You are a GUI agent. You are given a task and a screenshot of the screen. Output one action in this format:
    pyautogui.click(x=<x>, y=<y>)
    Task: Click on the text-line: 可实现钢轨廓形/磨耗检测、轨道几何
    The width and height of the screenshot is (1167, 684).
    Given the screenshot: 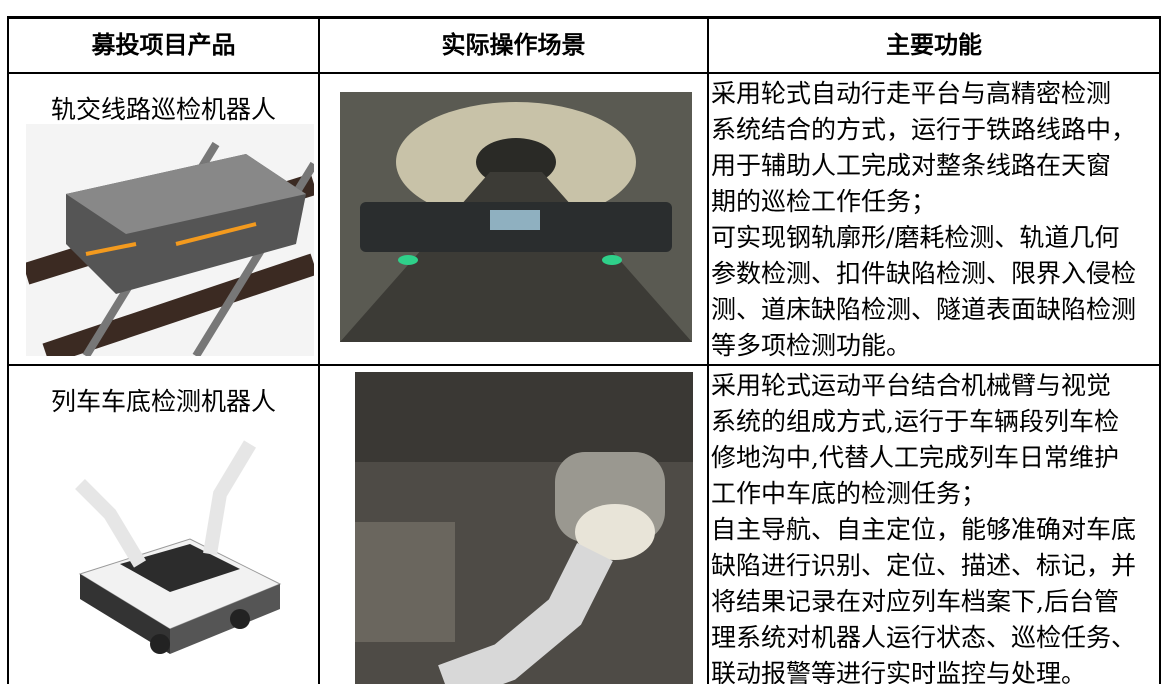 What is the action you would take?
    pyautogui.click(x=915, y=237)
    